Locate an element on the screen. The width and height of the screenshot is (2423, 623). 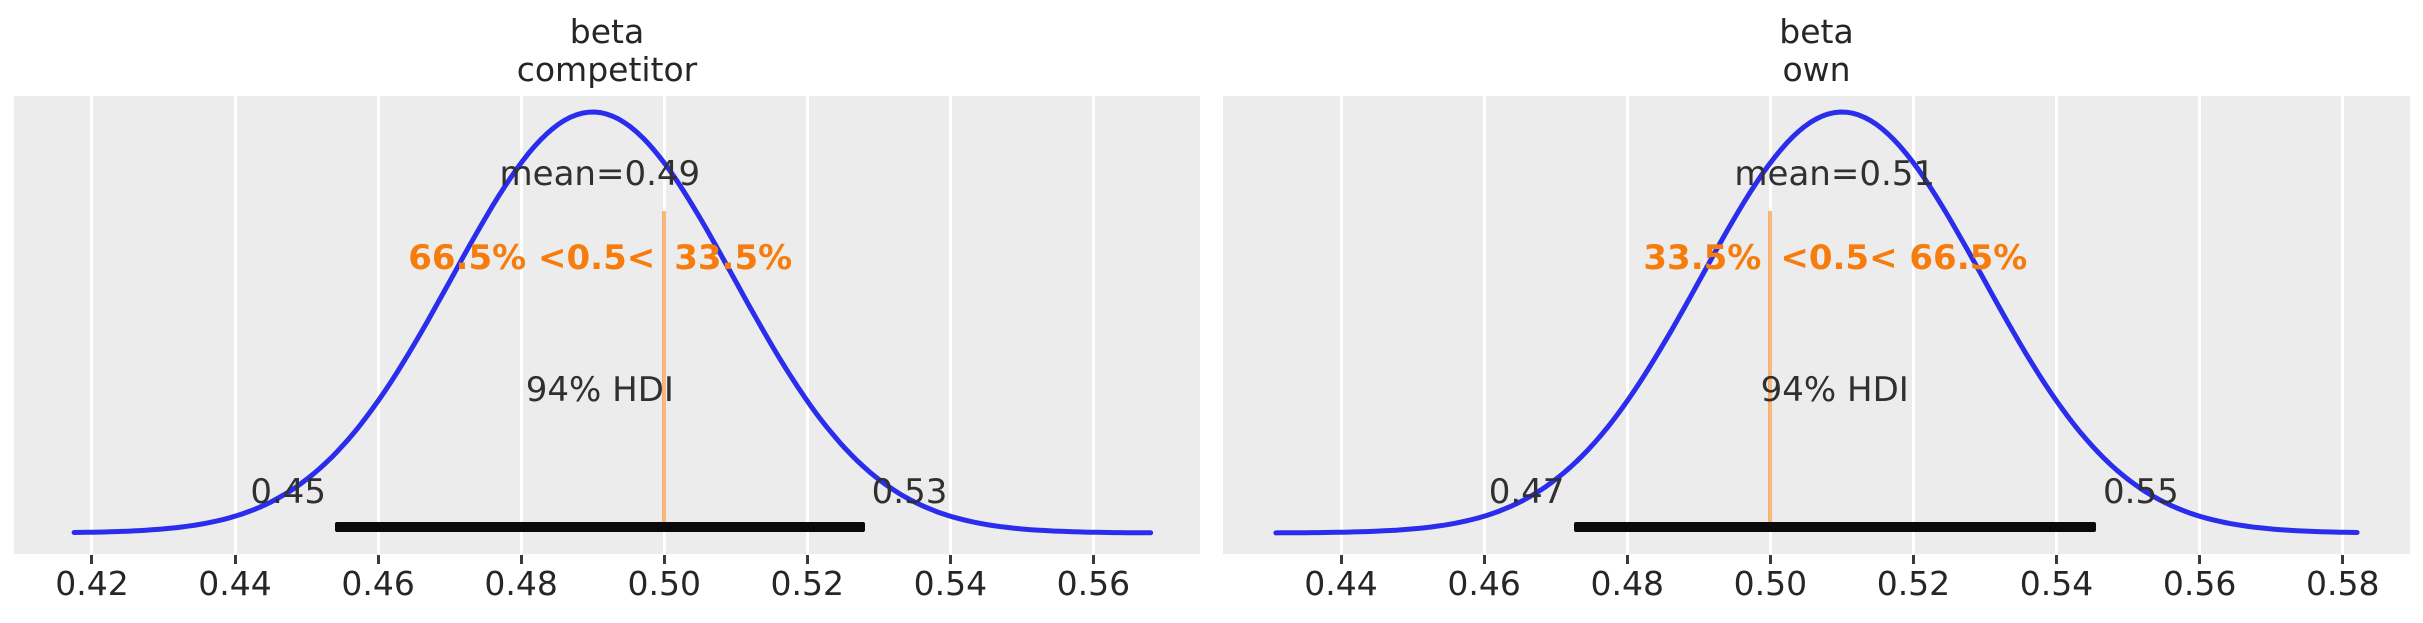
panel-title: beta competitor is located at coordinates (607, 51).